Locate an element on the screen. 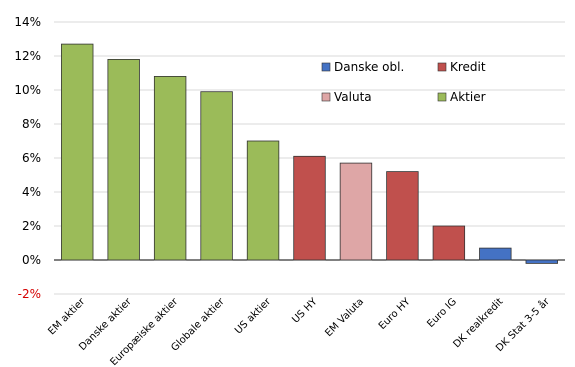  x-tick-label: Euro HY is located at coordinates (395, 314).